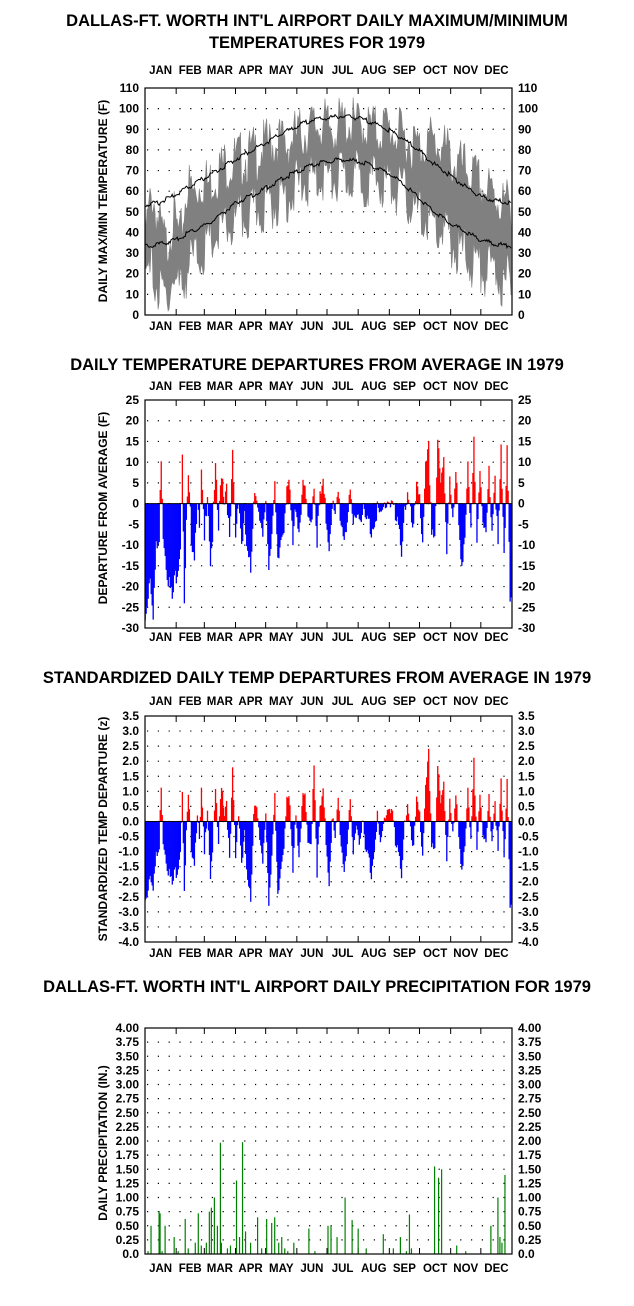  What do you see at coordinates (131, 587) in the screenshot?
I see `y-tick-left: -20` at bounding box center [131, 587].